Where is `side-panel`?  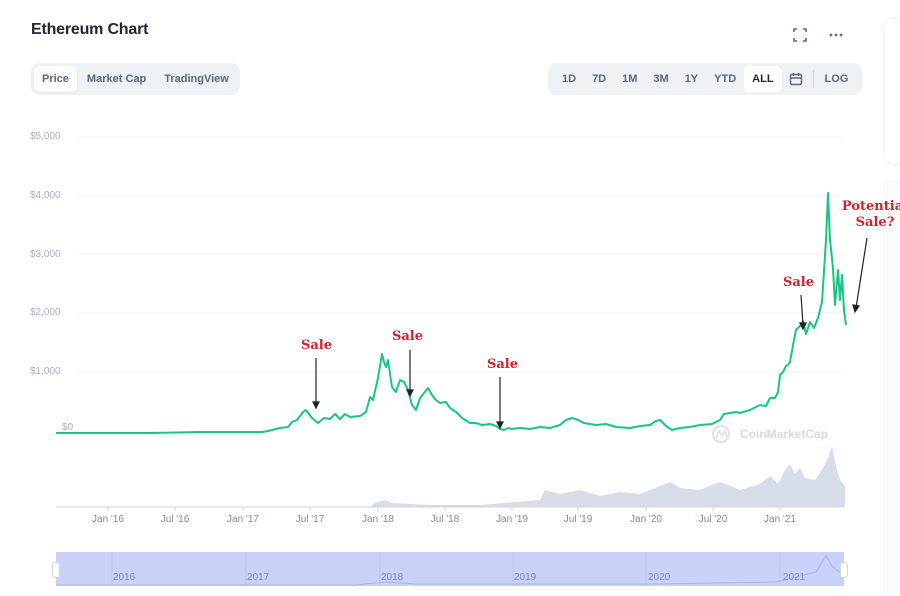 side-panel is located at coordinates (891, 91).